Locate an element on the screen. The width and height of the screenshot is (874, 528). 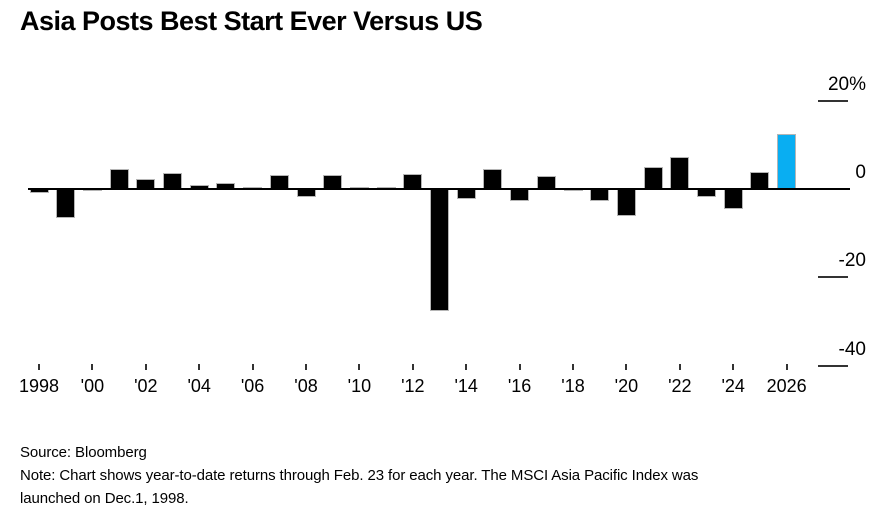
x-axis-label-2010: '10 is located at coordinates (359, 386).